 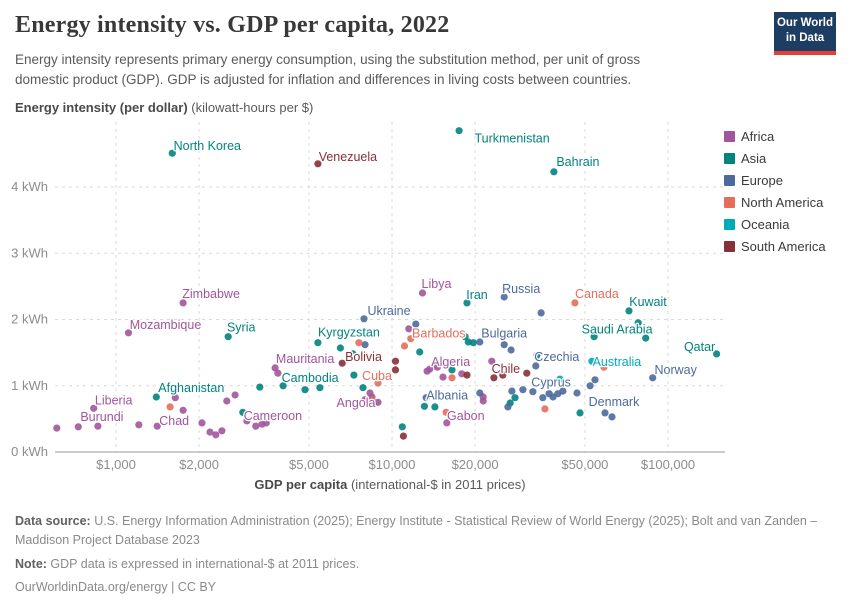 What do you see at coordinates (805, 33) in the screenshot?
I see `owid-logo: Our World in Data` at bounding box center [805, 33].